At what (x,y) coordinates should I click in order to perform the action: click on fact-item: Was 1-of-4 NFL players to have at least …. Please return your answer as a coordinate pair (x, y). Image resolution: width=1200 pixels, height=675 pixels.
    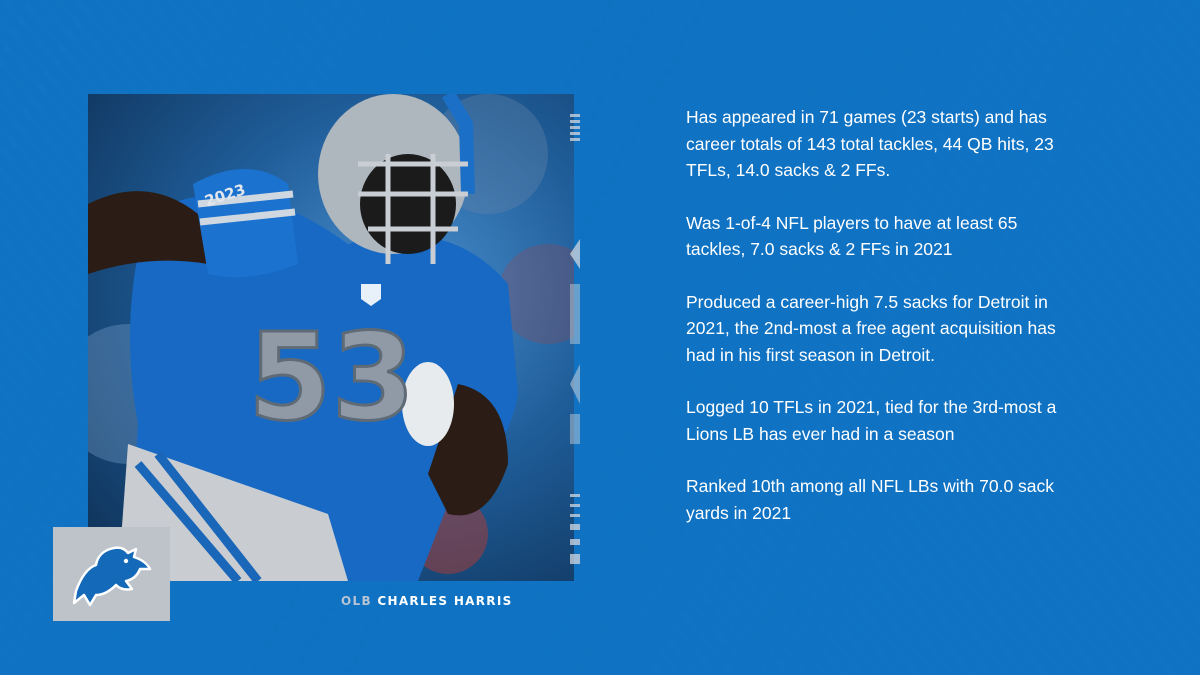
    Looking at the image, I should click on (852, 236).